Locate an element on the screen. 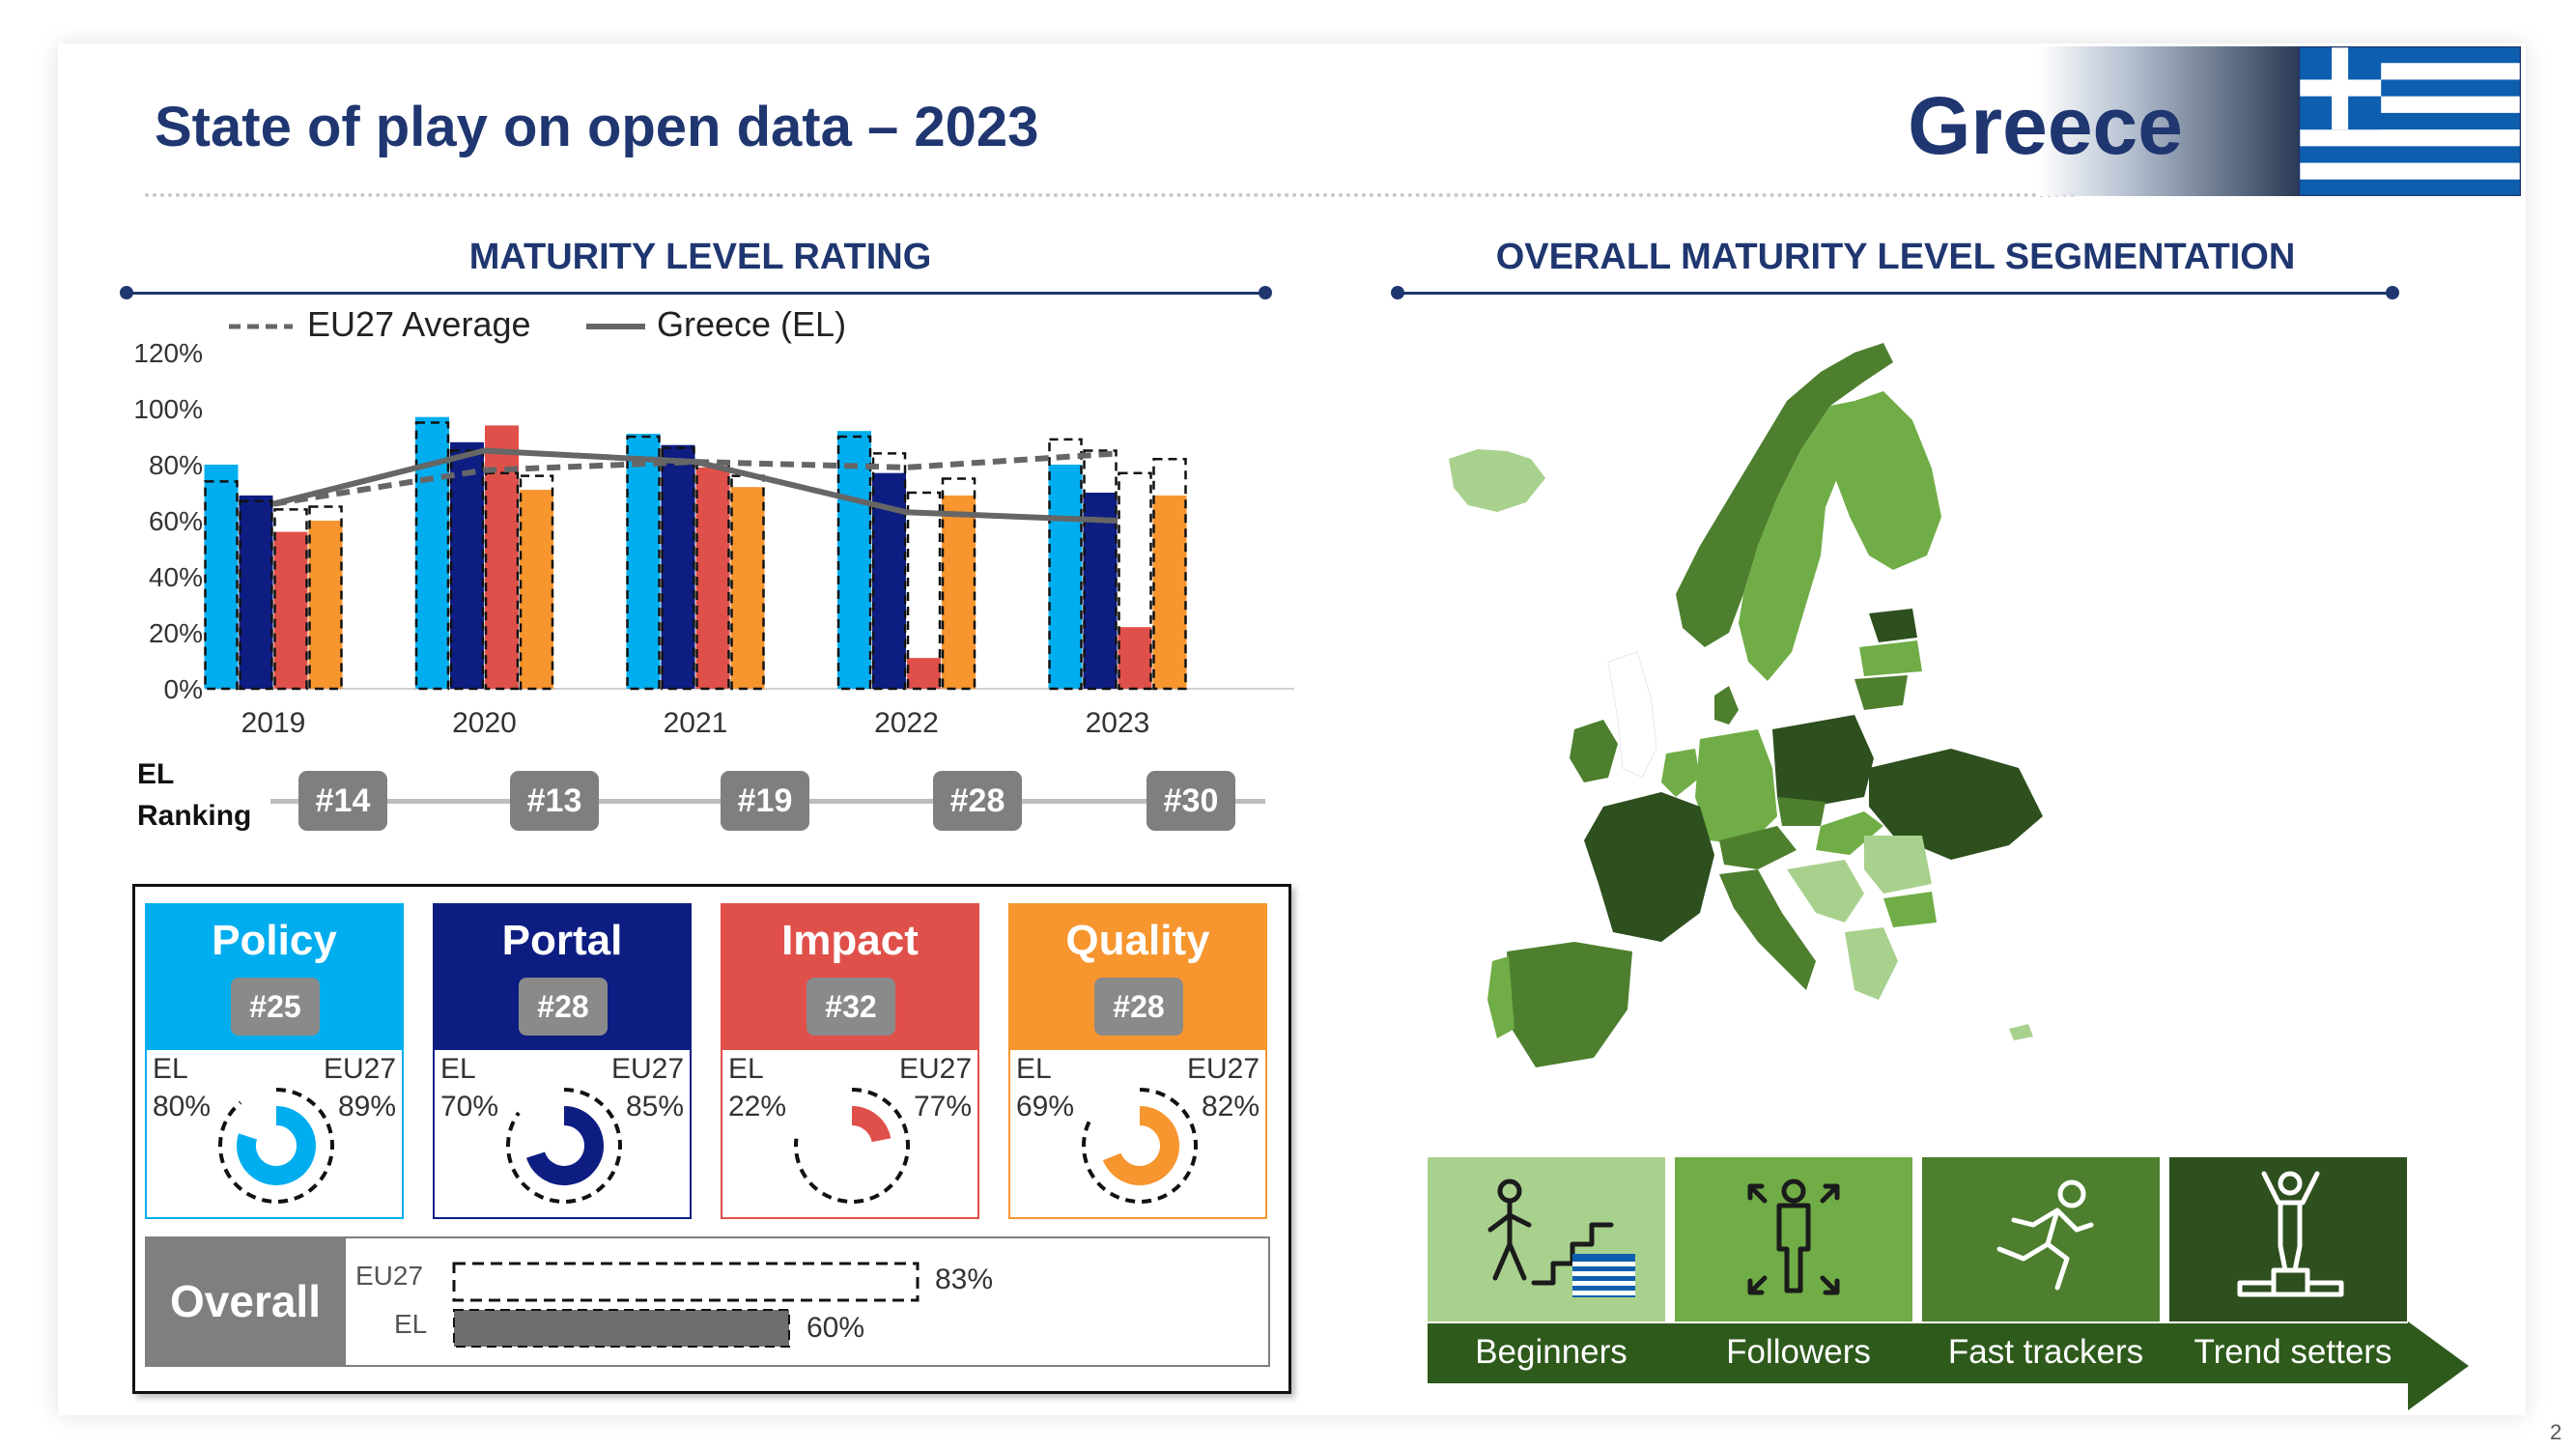  y-tick-label: 100% is located at coordinates (168, 409).